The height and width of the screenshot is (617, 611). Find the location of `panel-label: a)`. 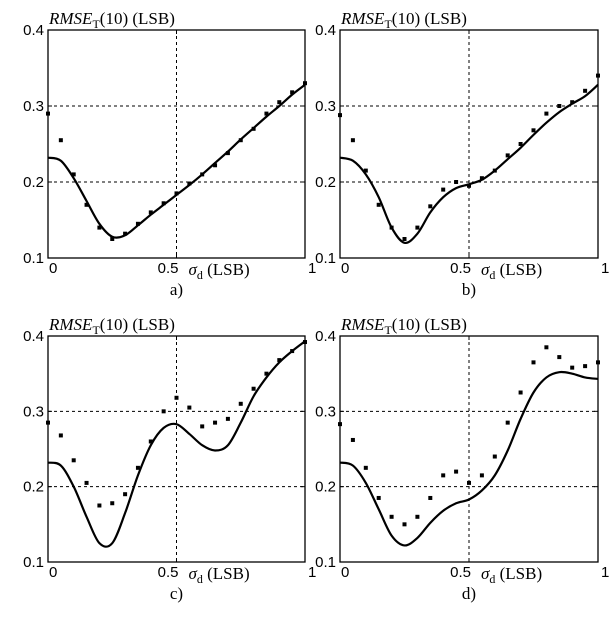

panel-label: a) is located at coordinates (176, 289).